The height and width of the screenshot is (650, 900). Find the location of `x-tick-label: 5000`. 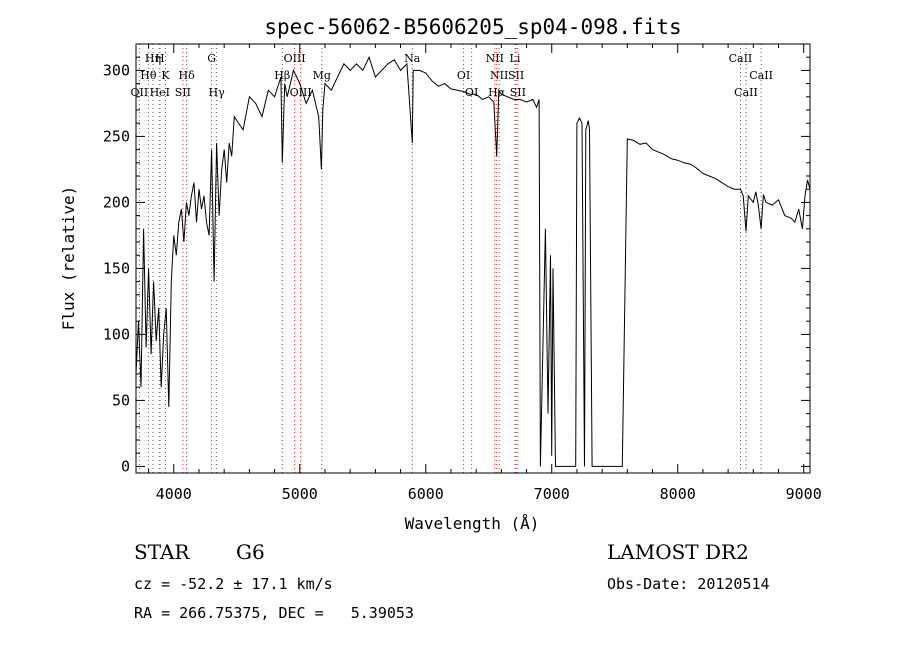

x-tick-label: 5000 is located at coordinates (300, 494).